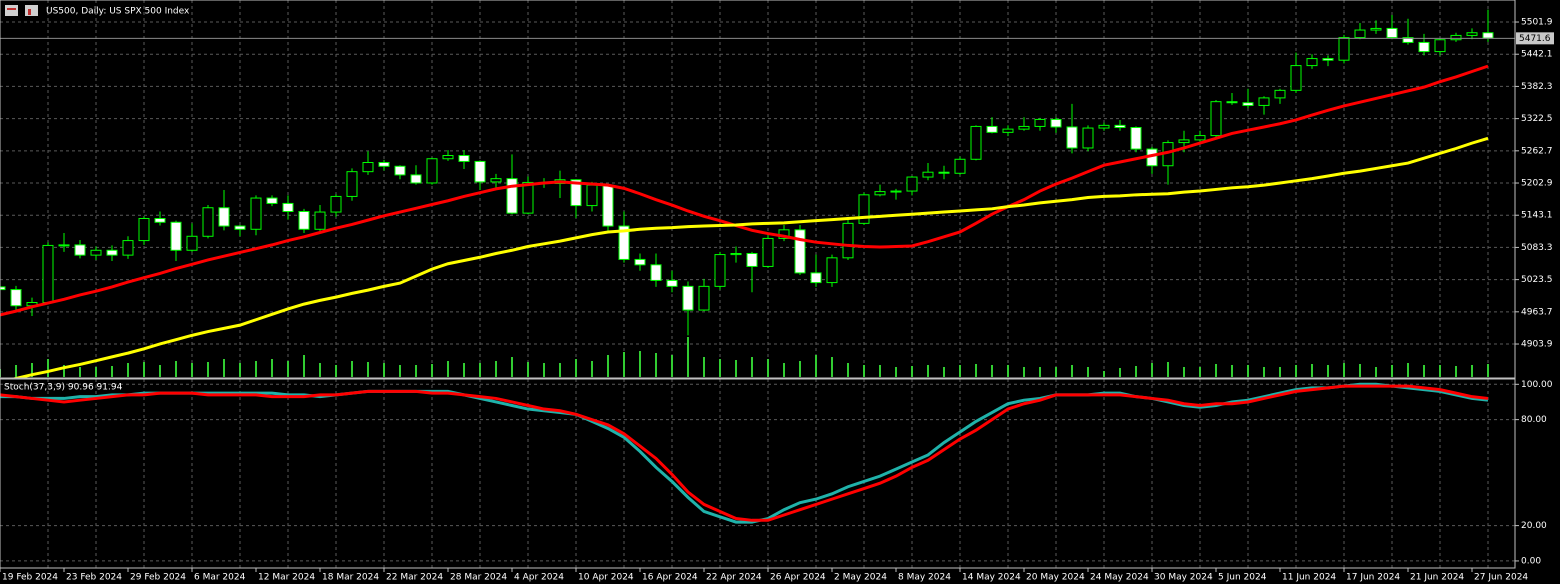 This screenshot has height=584, width=1560. I want to click on x-tick-label: 23 Feb 2024, so click(94, 578).